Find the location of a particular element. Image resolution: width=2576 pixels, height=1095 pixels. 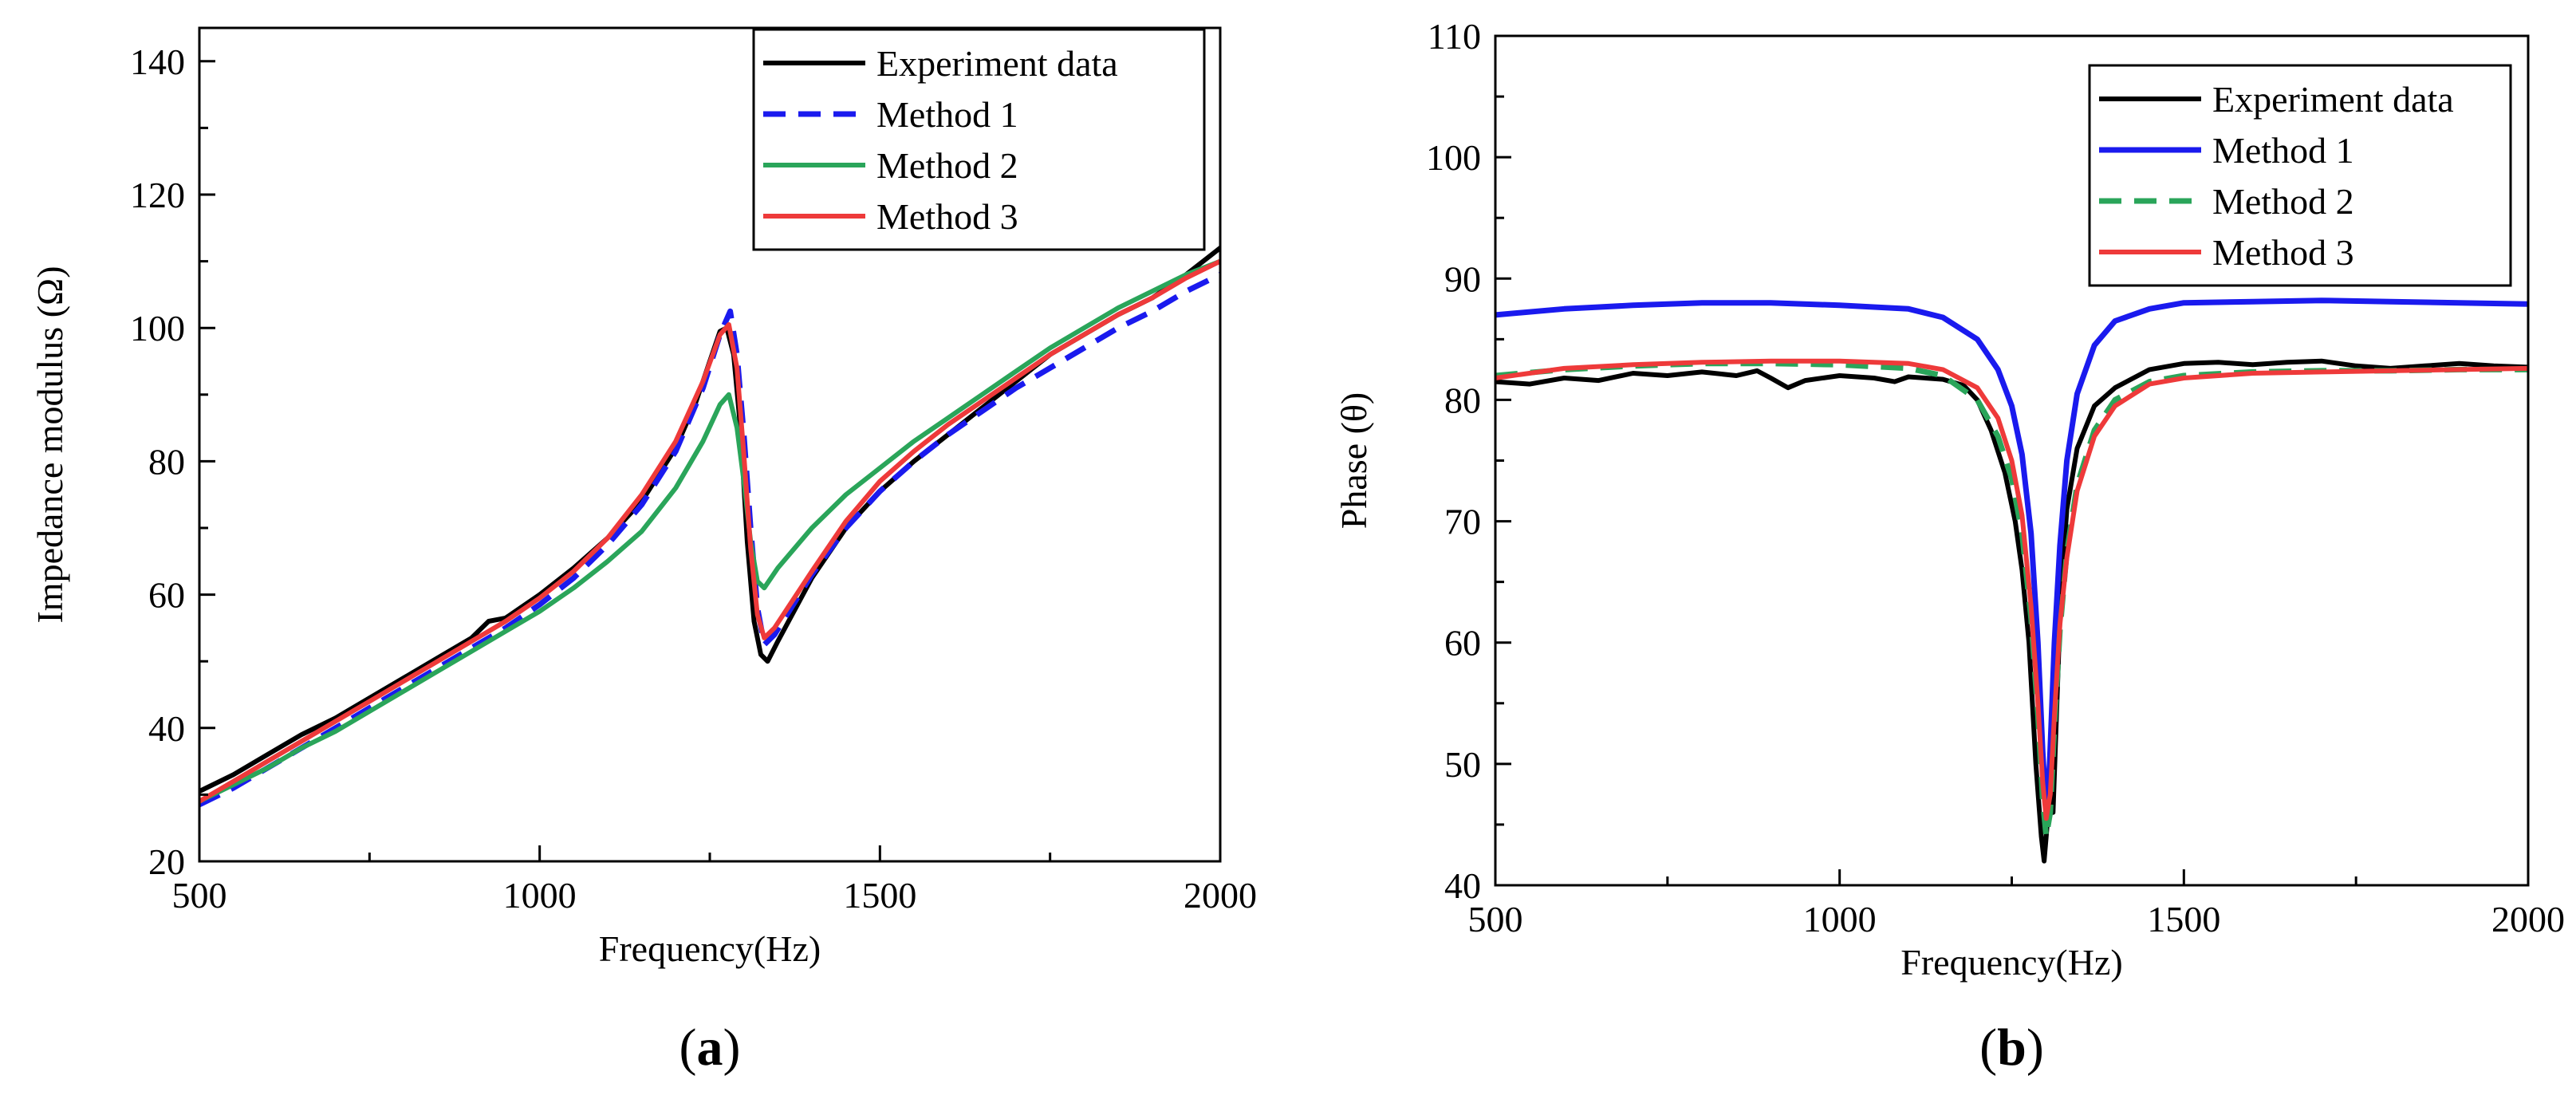

panel-a-y-axis-title: Impedance modulus (Ω) is located at coordinates (50, 444).